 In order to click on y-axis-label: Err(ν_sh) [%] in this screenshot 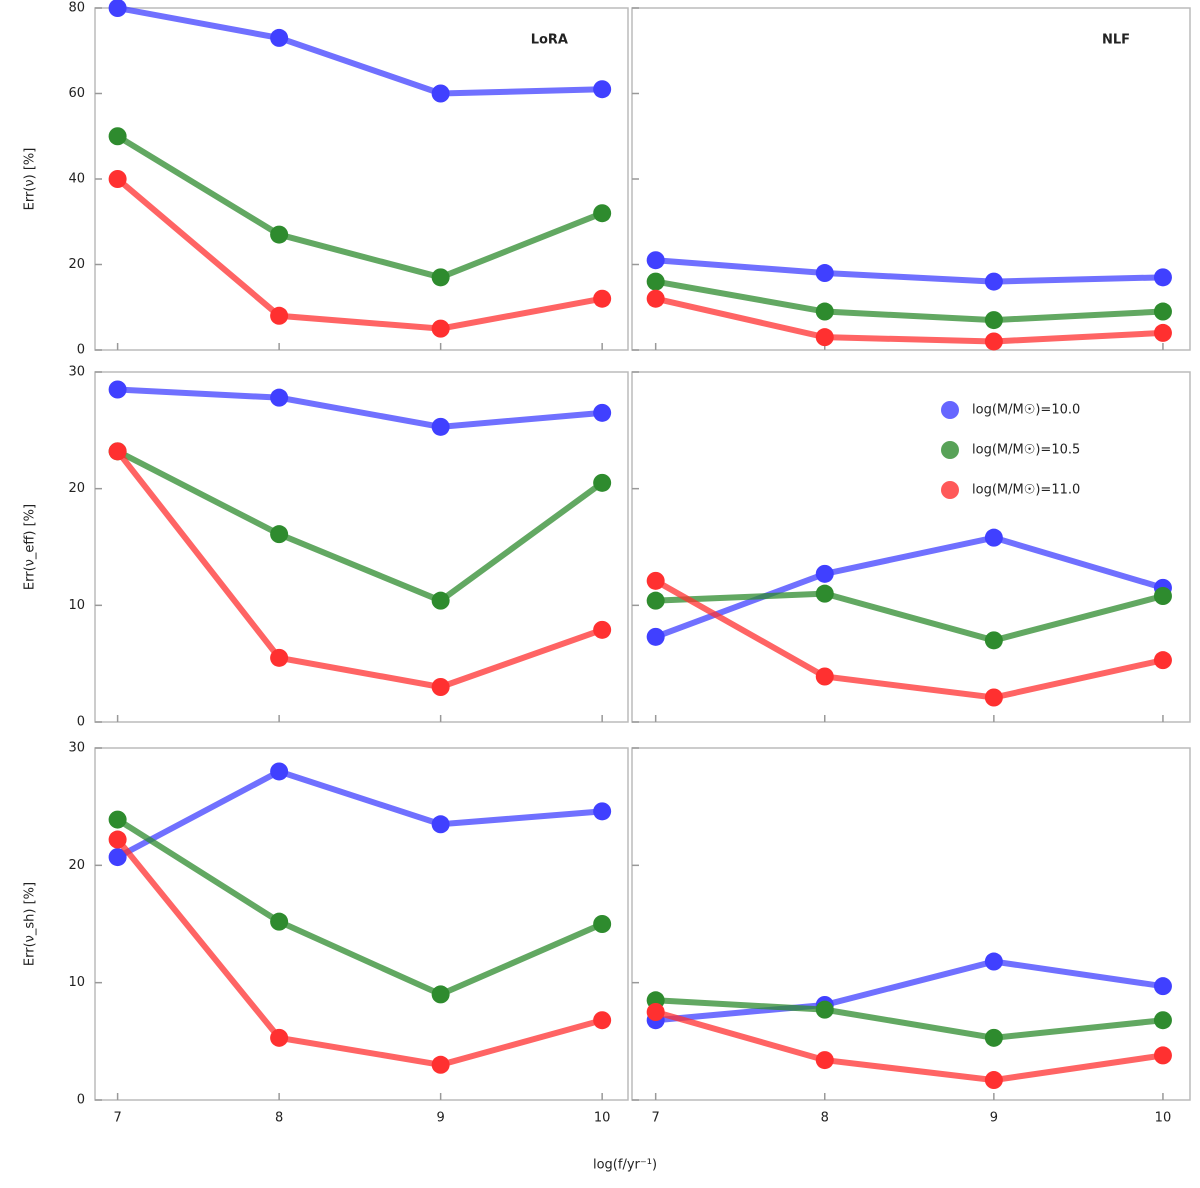, I will do `click(30, 924)`.